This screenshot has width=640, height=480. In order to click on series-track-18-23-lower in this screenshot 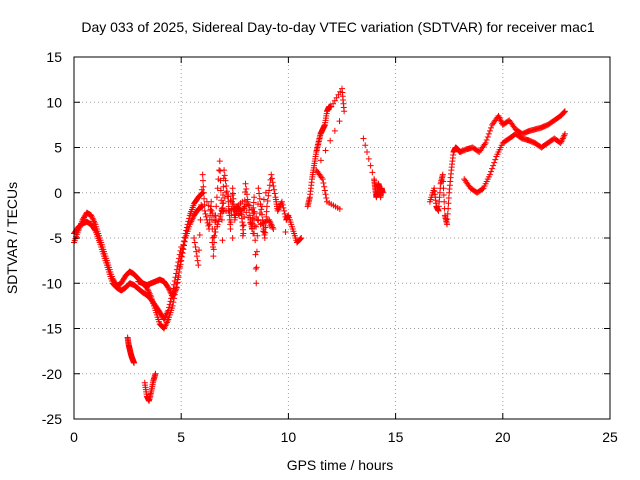, I will do `click(514, 163)`.